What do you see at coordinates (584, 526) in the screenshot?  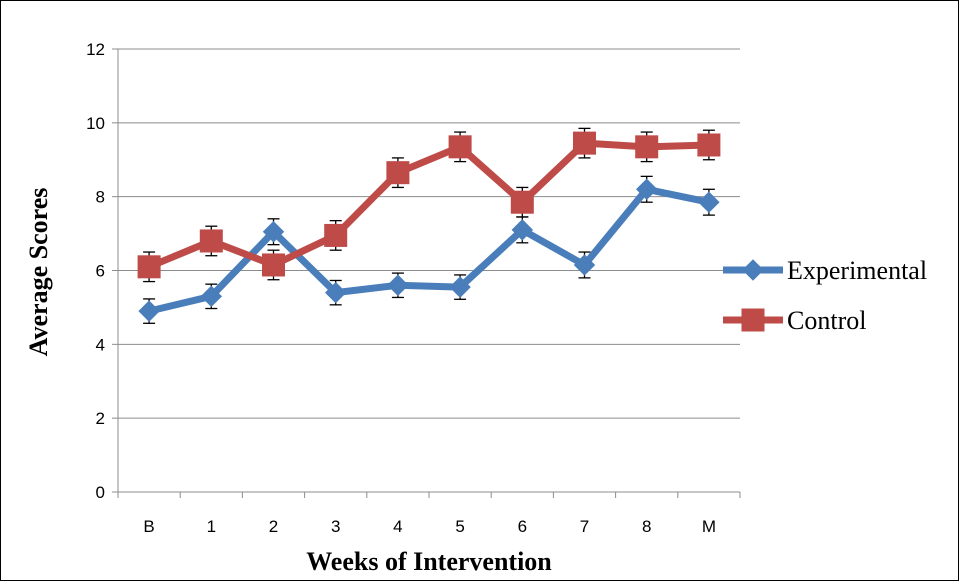 I see `x-tick-label: 7` at bounding box center [584, 526].